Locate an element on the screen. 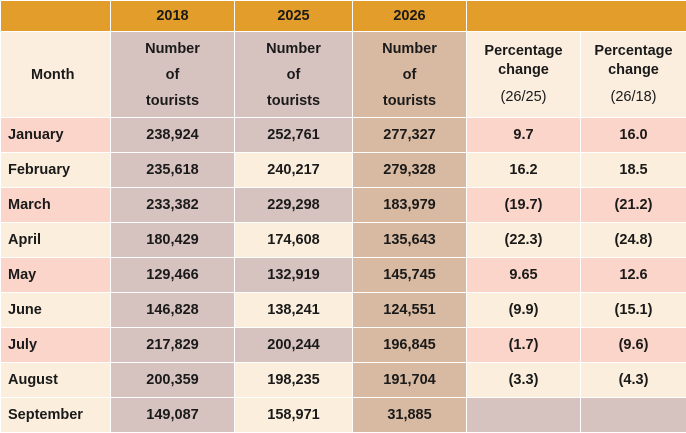 The image size is (686, 433). pct-change-26-25-cell: (3.3) is located at coordinates (524, 380).